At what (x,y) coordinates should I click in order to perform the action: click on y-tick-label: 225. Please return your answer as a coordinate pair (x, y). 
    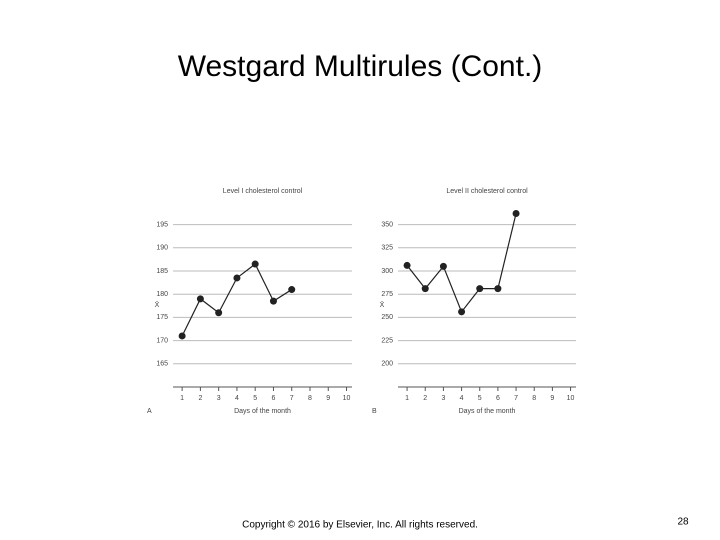
    Looking at the image, I should click on (387, 340).